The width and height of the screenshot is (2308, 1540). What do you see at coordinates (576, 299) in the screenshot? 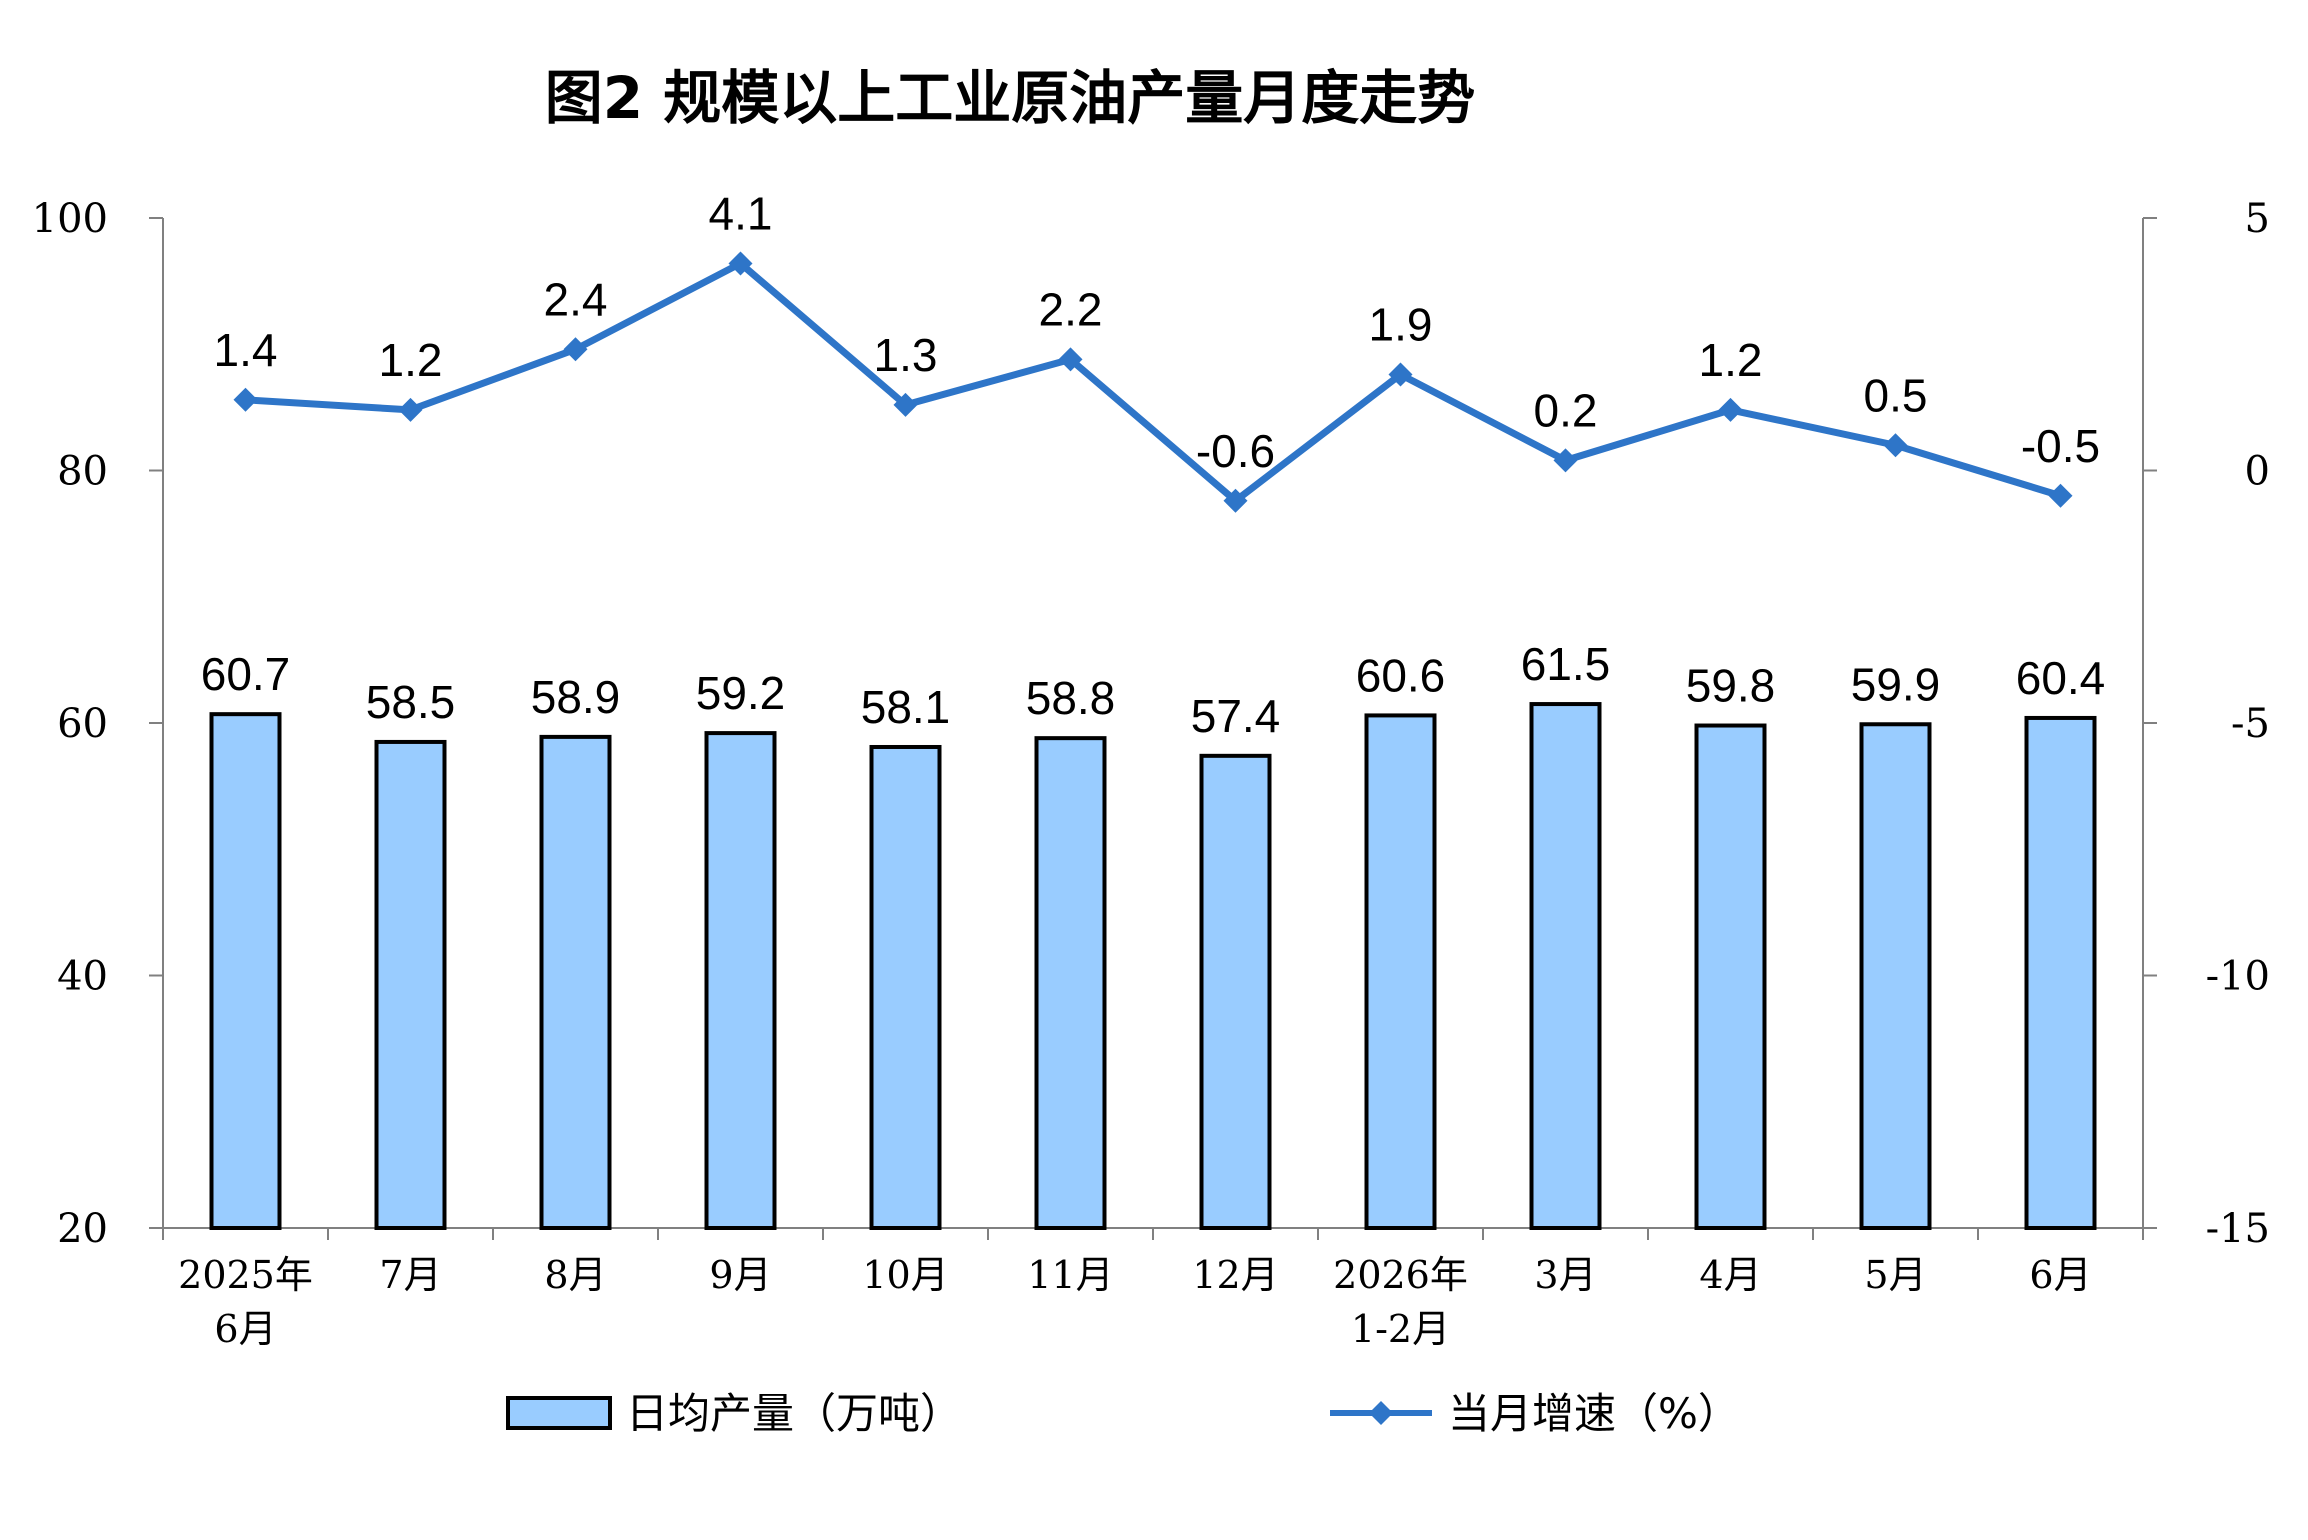
I see `line-data-label: 2.4` at bounding box center [576, 299].